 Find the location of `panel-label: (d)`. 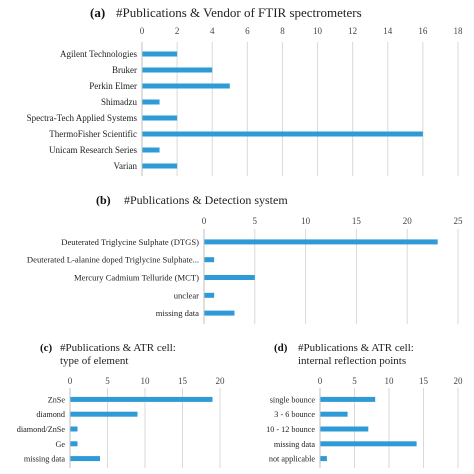

panel-label: (d) is located at coordinates (281, 348).